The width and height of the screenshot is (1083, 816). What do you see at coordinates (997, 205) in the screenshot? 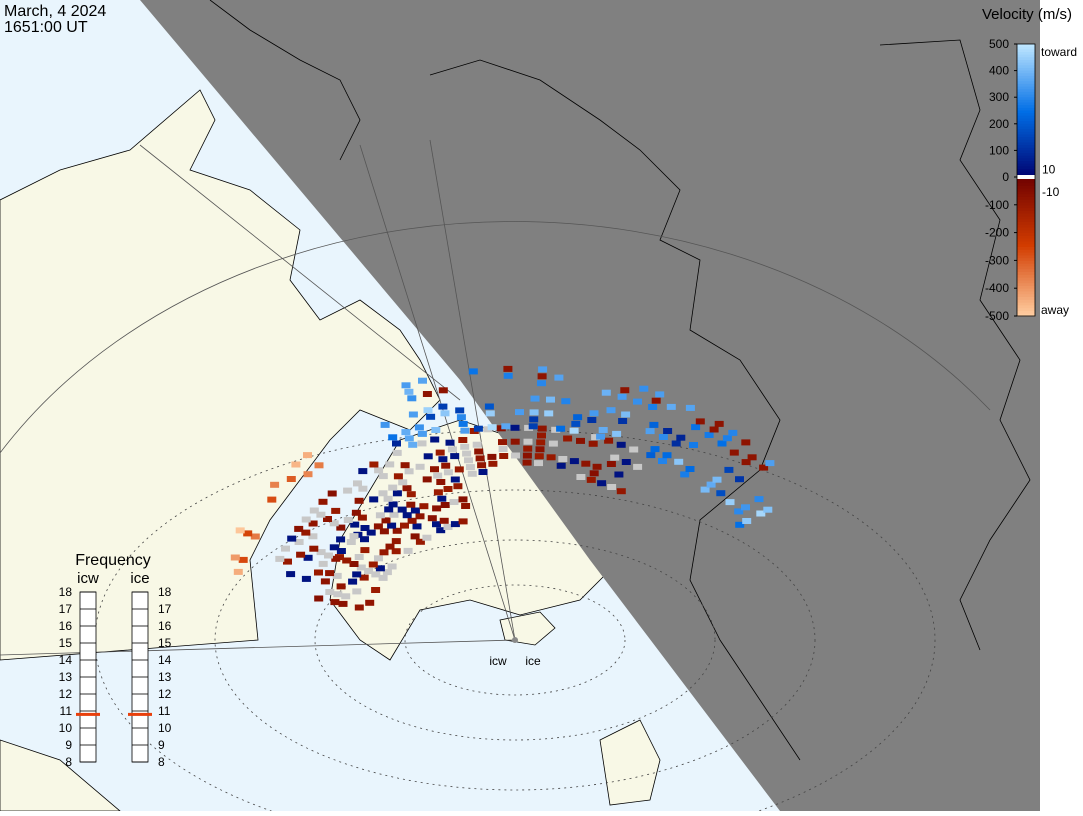
I see `colorbar-tick-label: -100` at bounding box center [997, 205].